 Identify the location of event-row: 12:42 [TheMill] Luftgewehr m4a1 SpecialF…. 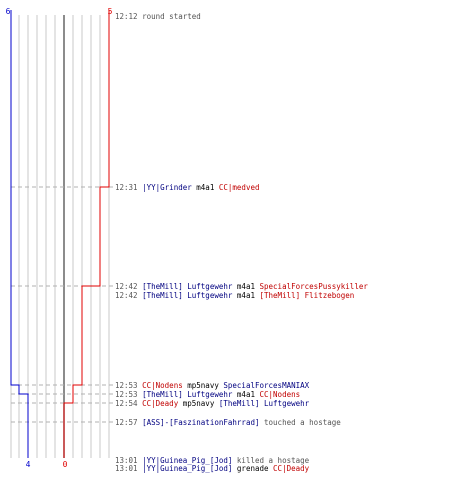
(241, 286).